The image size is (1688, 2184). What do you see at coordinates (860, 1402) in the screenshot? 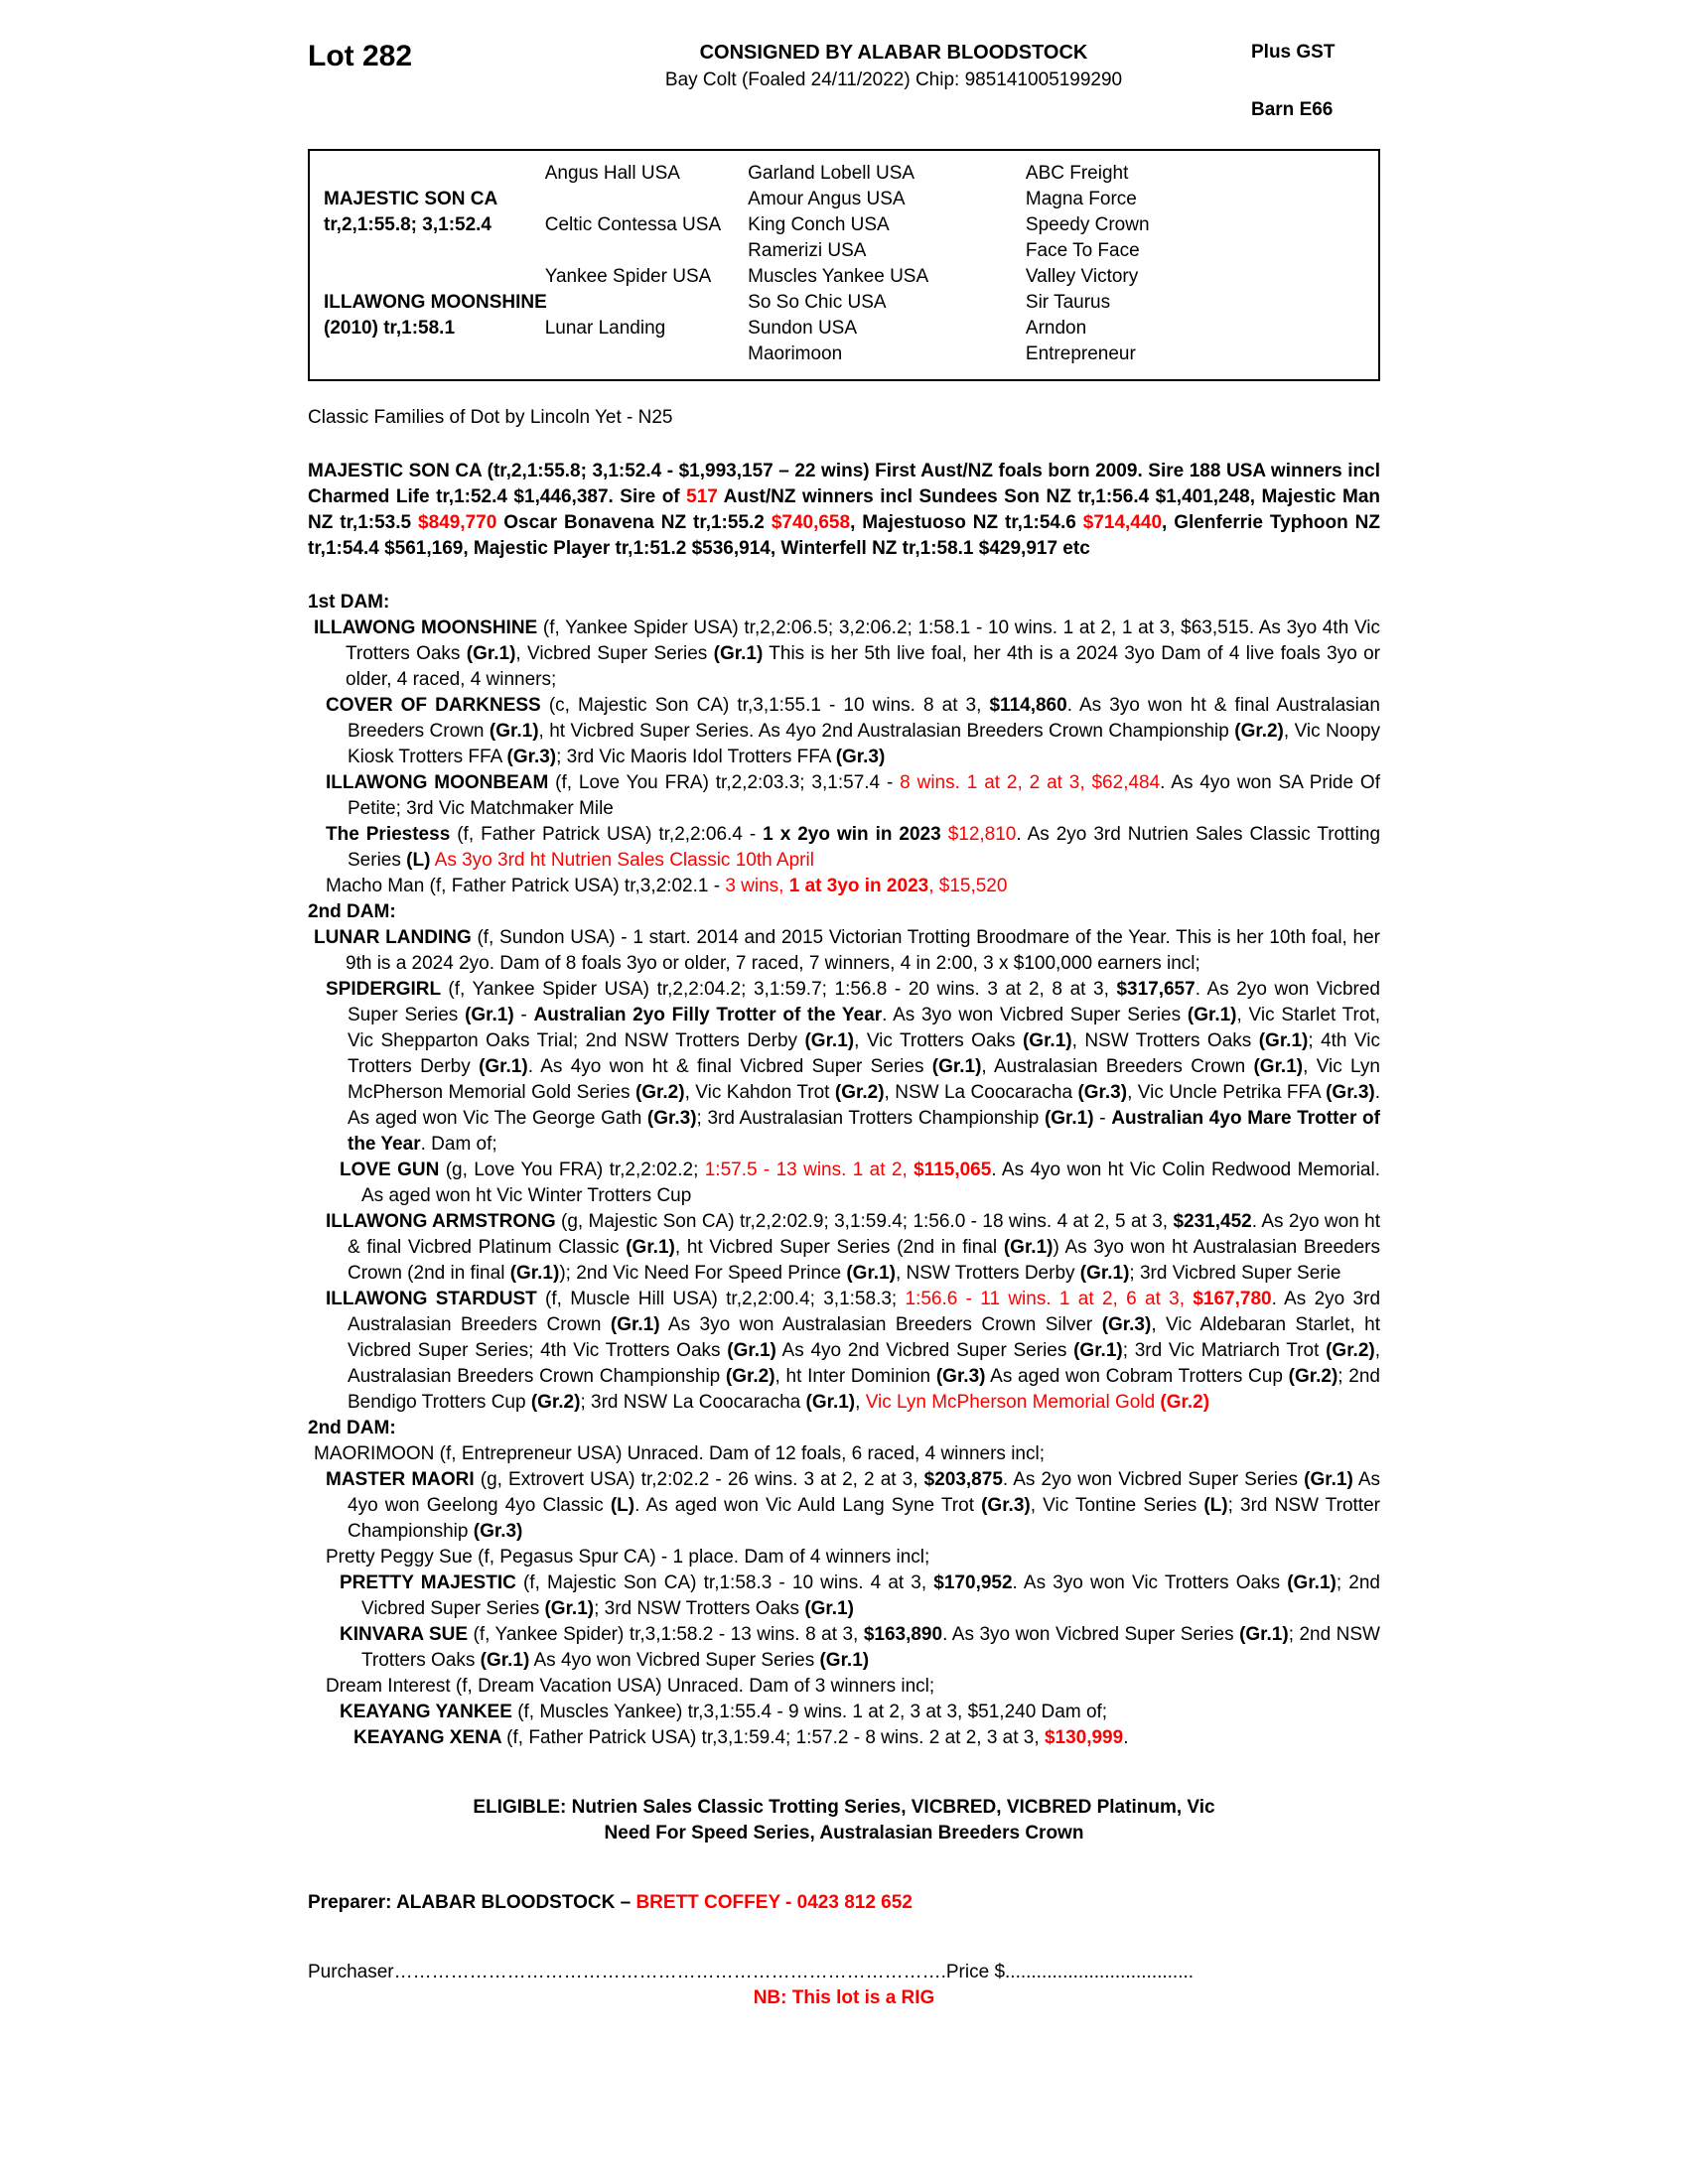
I see `text-segment: ,` at bounding box center [860, 1402].